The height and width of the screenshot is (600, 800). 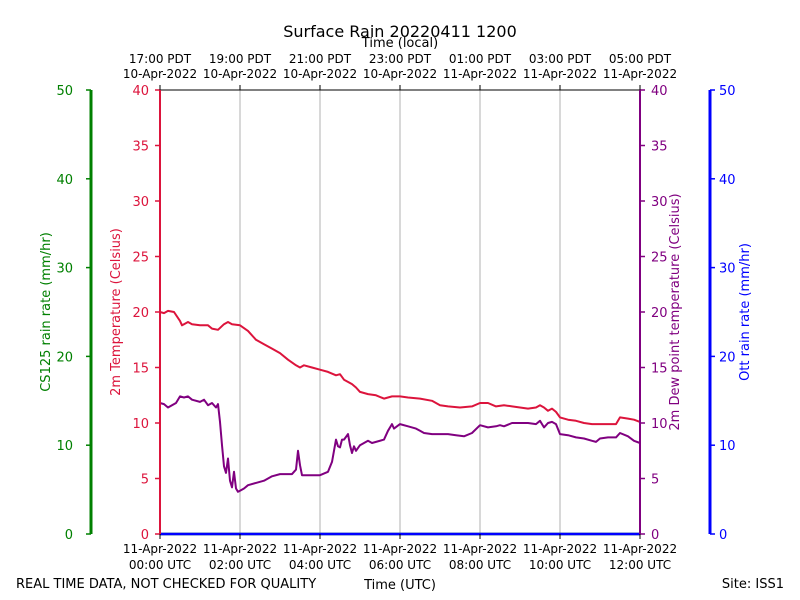 I want to click on utc-tick-time-6: 12:00 UTC, so click(x=640, y=565).